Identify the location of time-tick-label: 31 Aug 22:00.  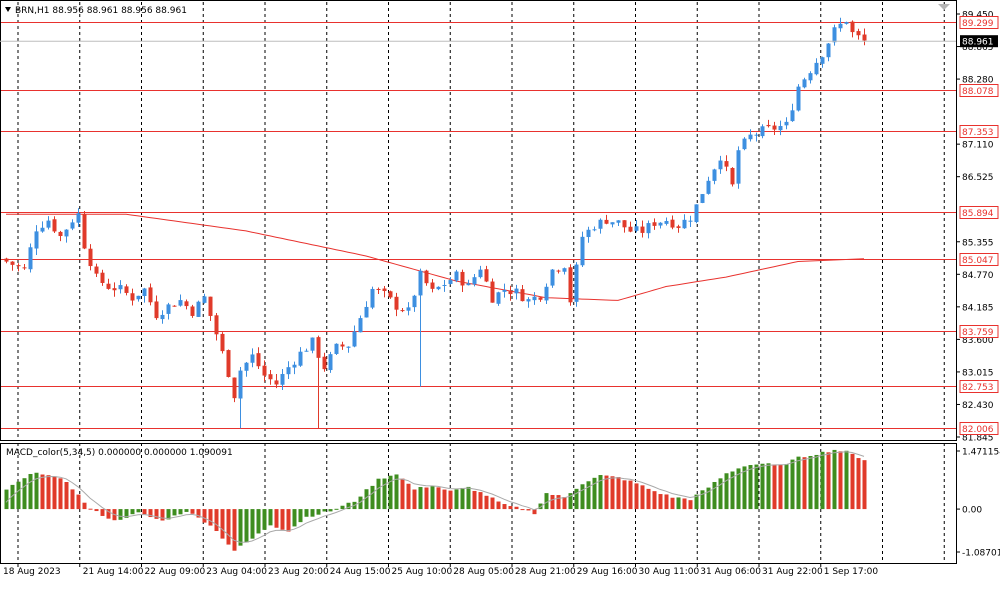
(792, 572).